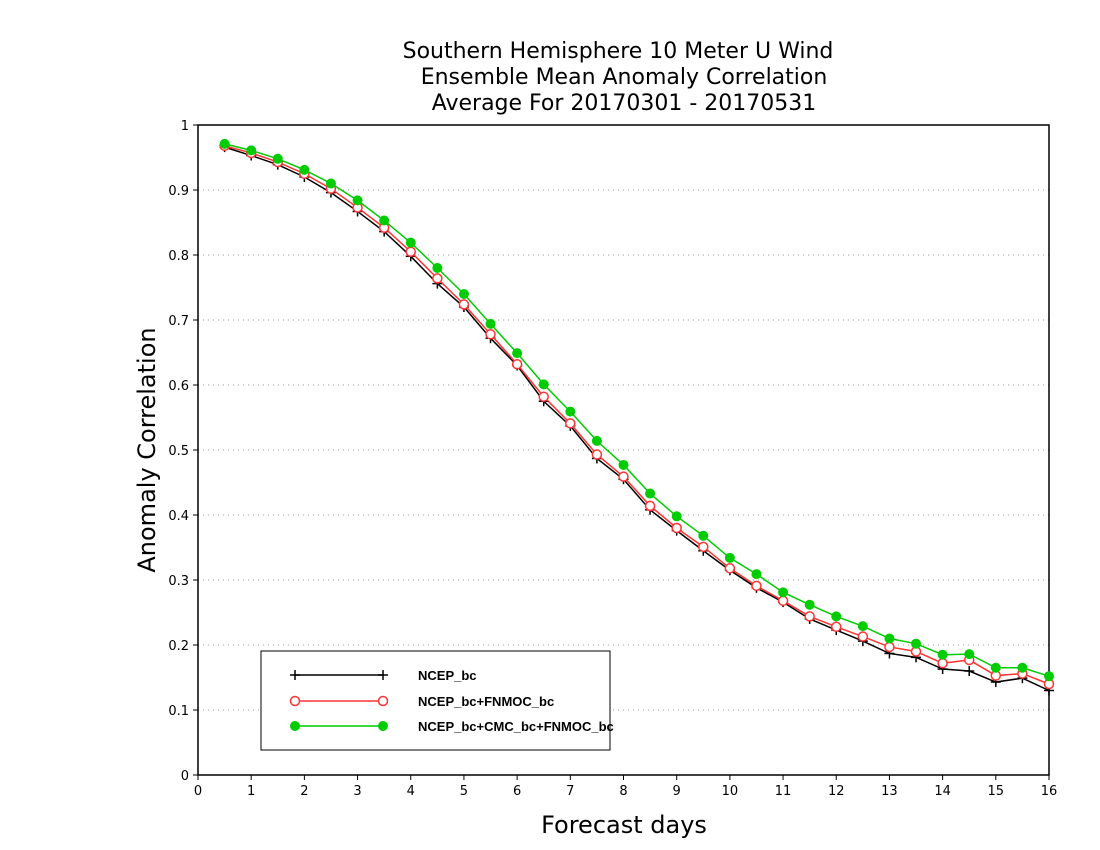 The height and width of the screenshot is (850, 1100). Describe the element at coordinates (570, 791) in the screenshot. I see `x-tick-label: 7` at that location.